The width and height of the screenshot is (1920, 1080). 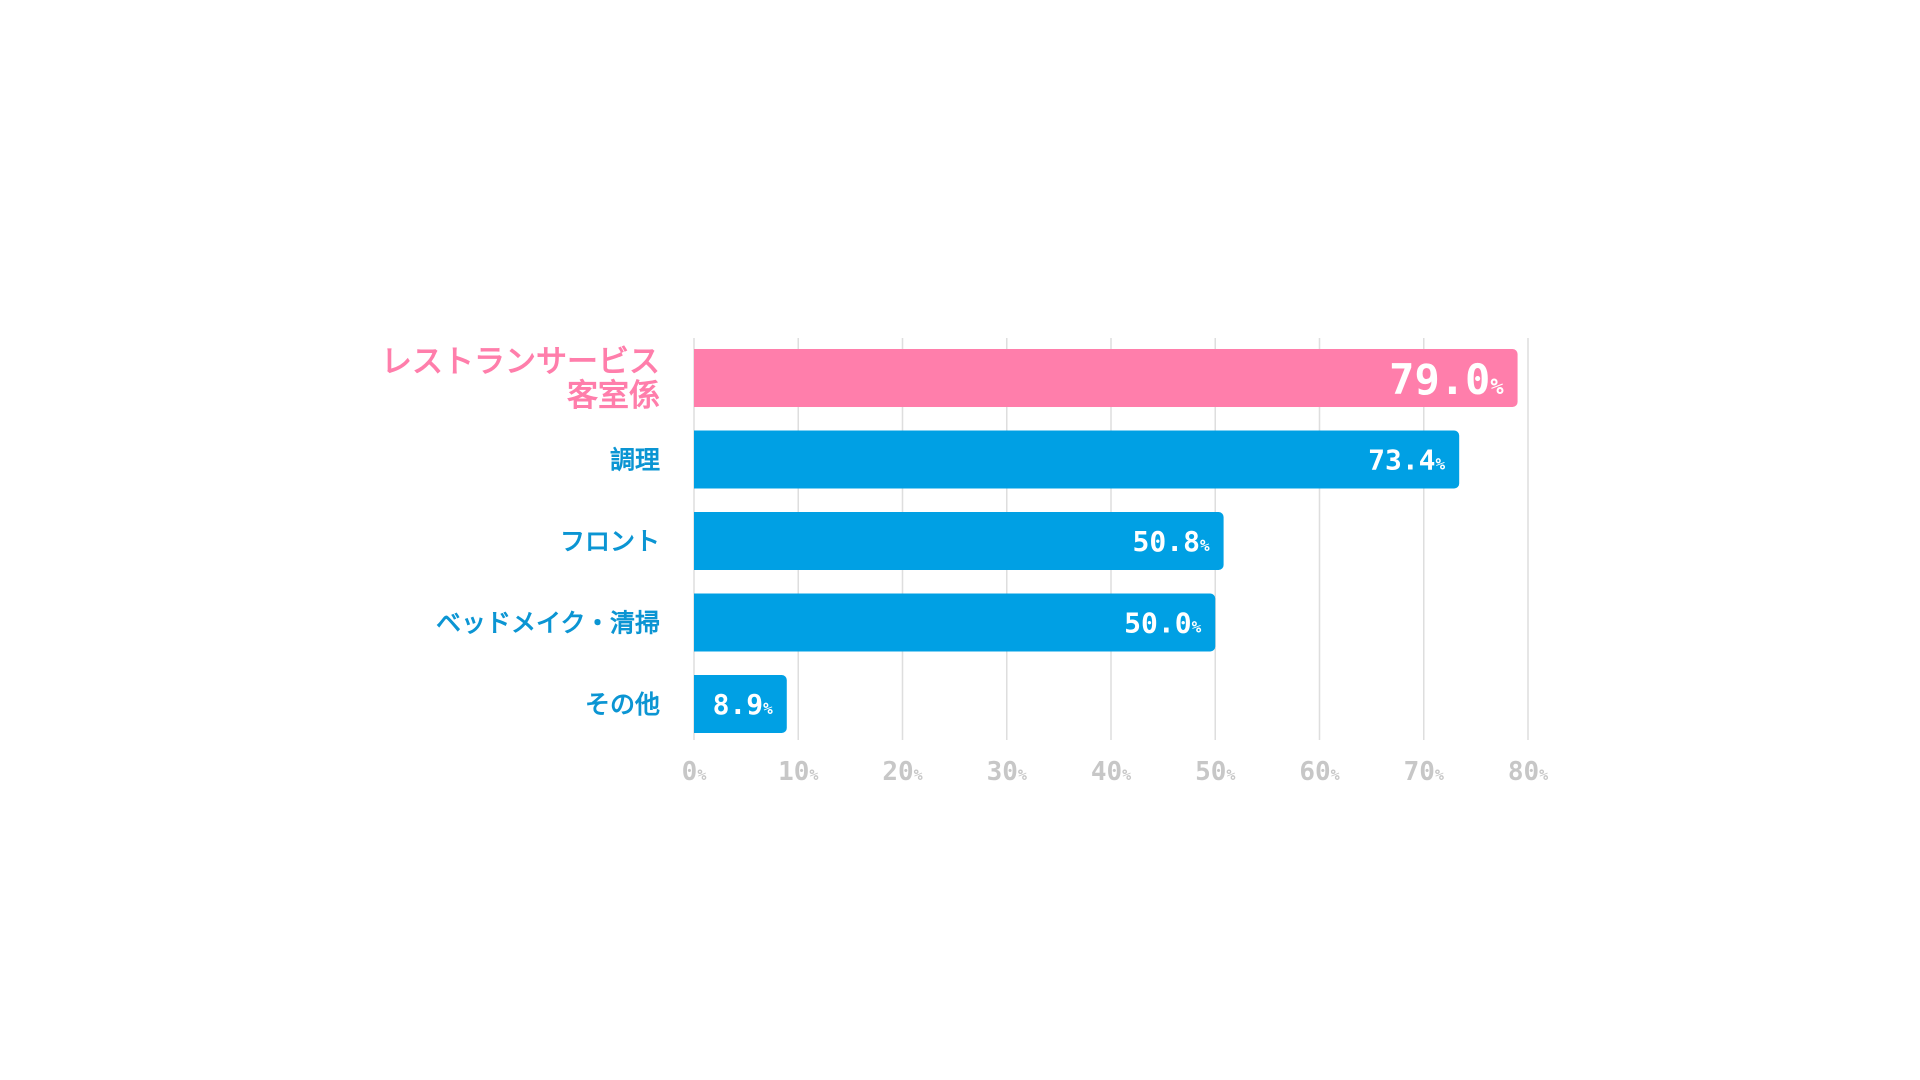 What do you see at coordinates (610, 541) in the screenshot?
I see `category-label-2-line-0: フロント` at bounding box center [610, 541].